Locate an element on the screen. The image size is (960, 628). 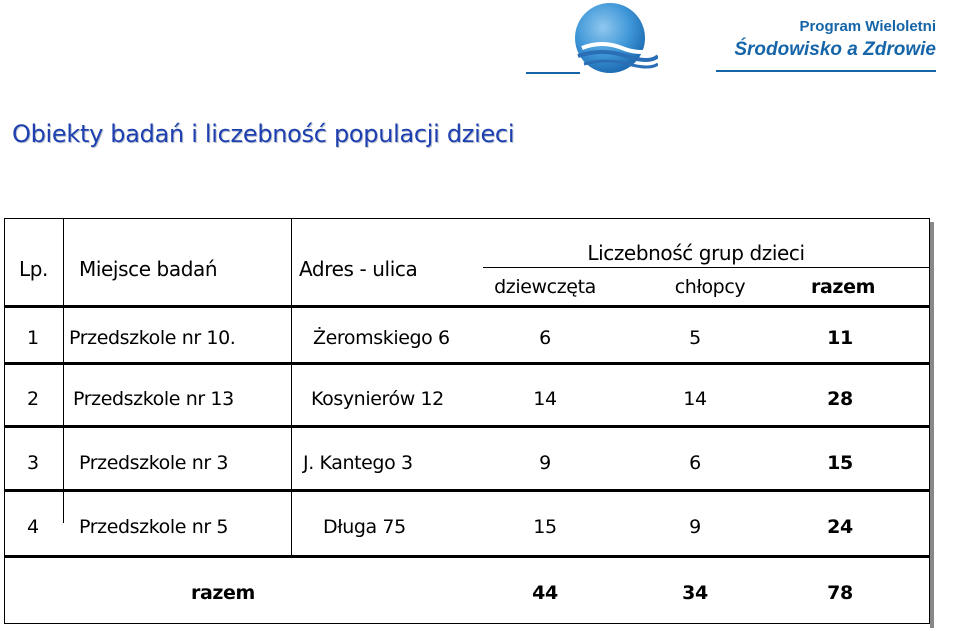
row1-girls: 6 is located at coordinates (545, 338).